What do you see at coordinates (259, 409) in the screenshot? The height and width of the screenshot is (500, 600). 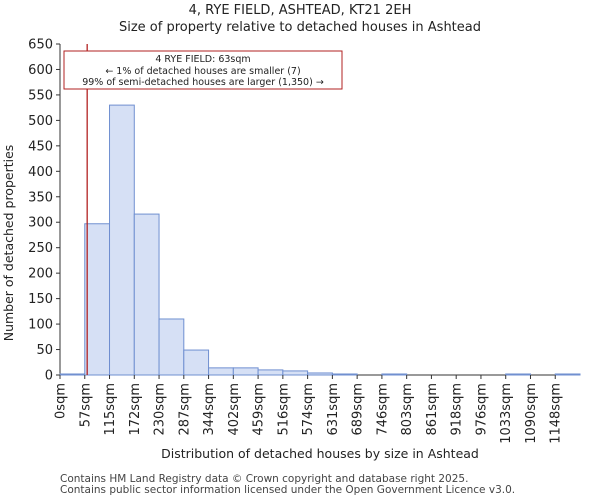 I see `x-tick-label: 459sqm` at bounding box center [259, 409].